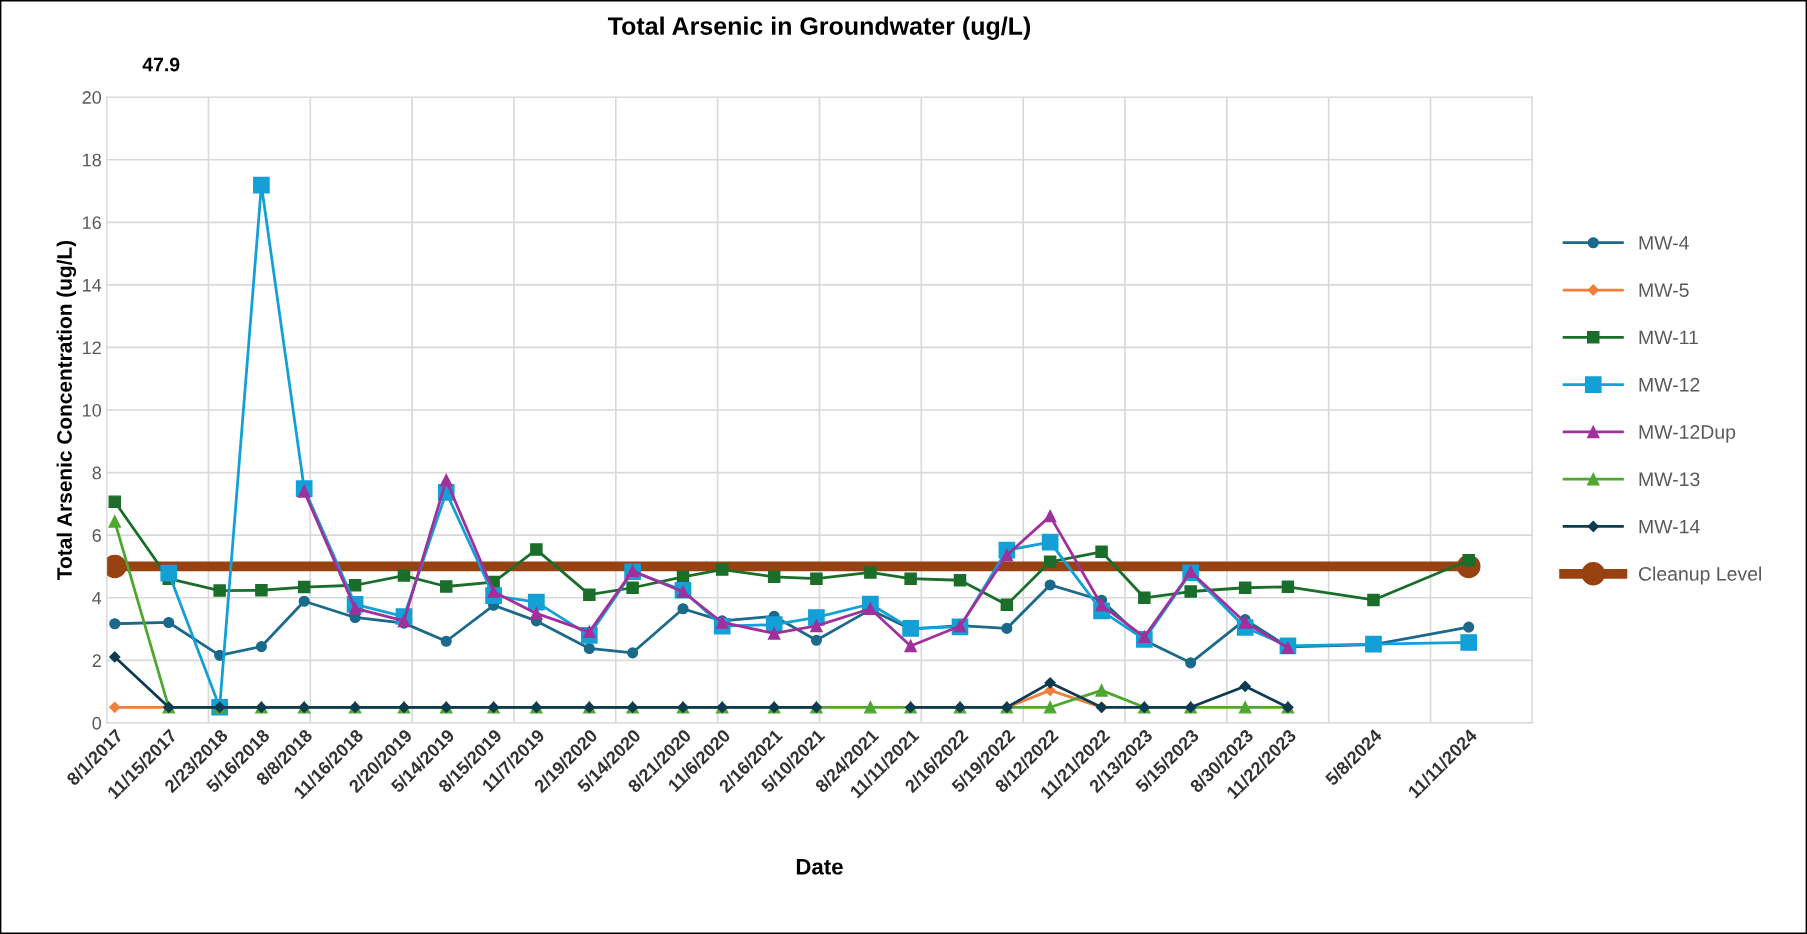 The width and height of the screenshot is (1807, 934). I want to click on legend-label: MW-5, so click(1664, 290).